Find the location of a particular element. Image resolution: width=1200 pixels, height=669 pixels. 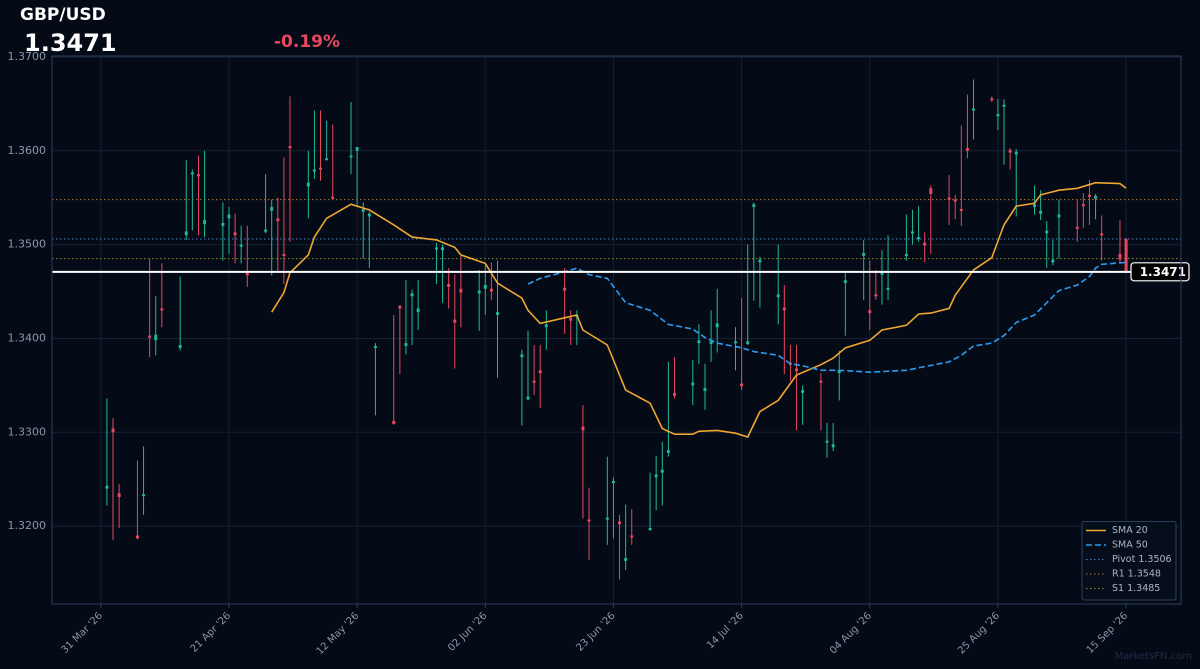

legend-label: Pivot 1.3506 is located at coordinates (1142, 559).